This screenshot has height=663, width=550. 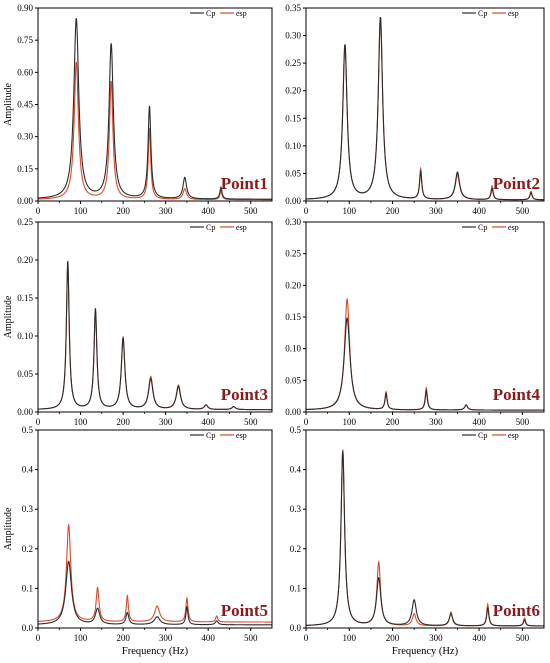 What do you see at coordinates (516, 183) in the screenshot?
I see `panel-label: Point2` at bounding box center [516, 183].